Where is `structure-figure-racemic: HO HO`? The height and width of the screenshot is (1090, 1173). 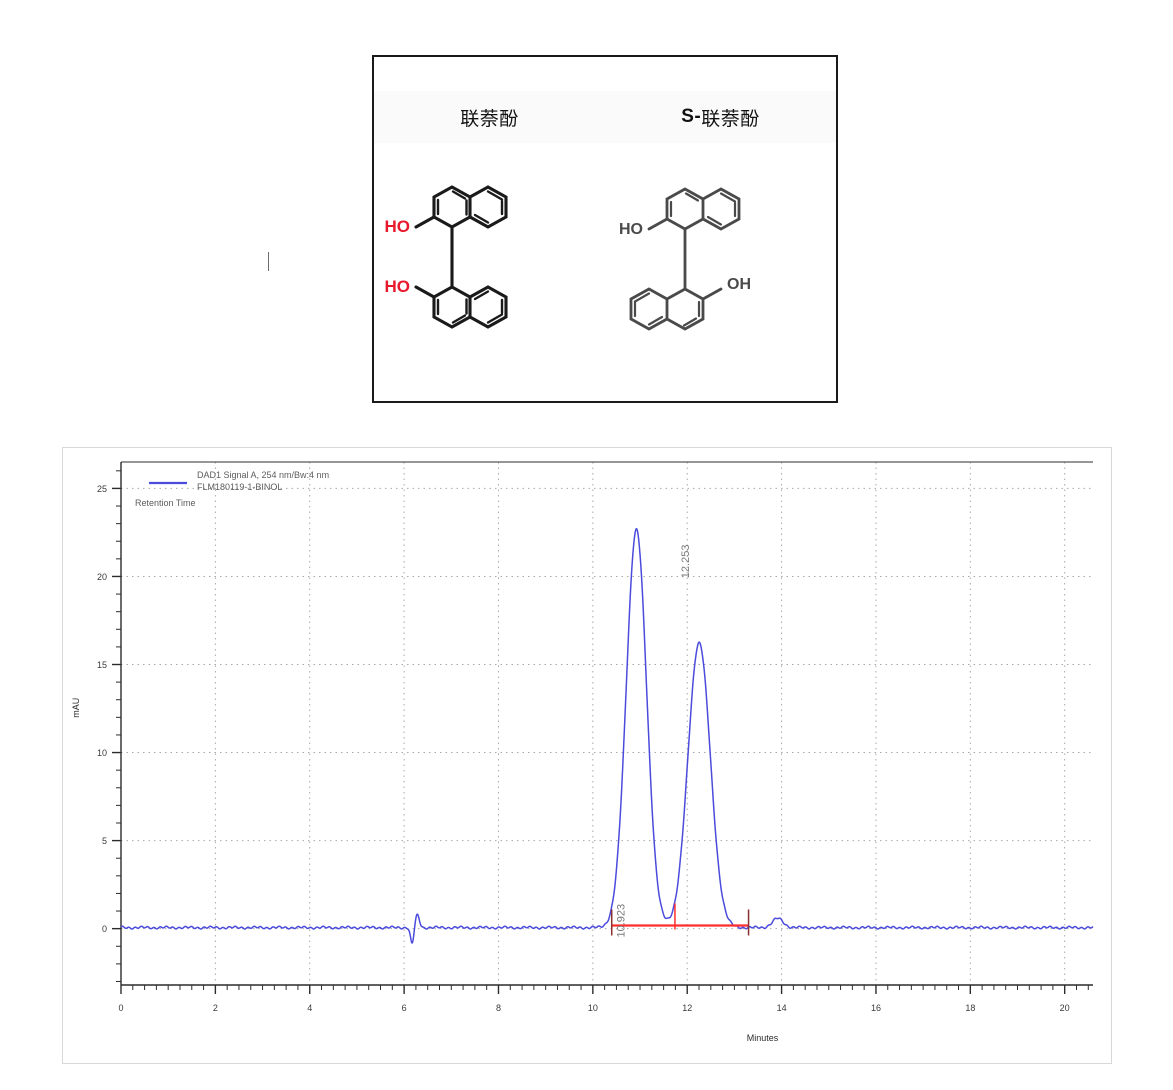
structure-figure-racemic: HO HO is located at coordinates (490, 282).